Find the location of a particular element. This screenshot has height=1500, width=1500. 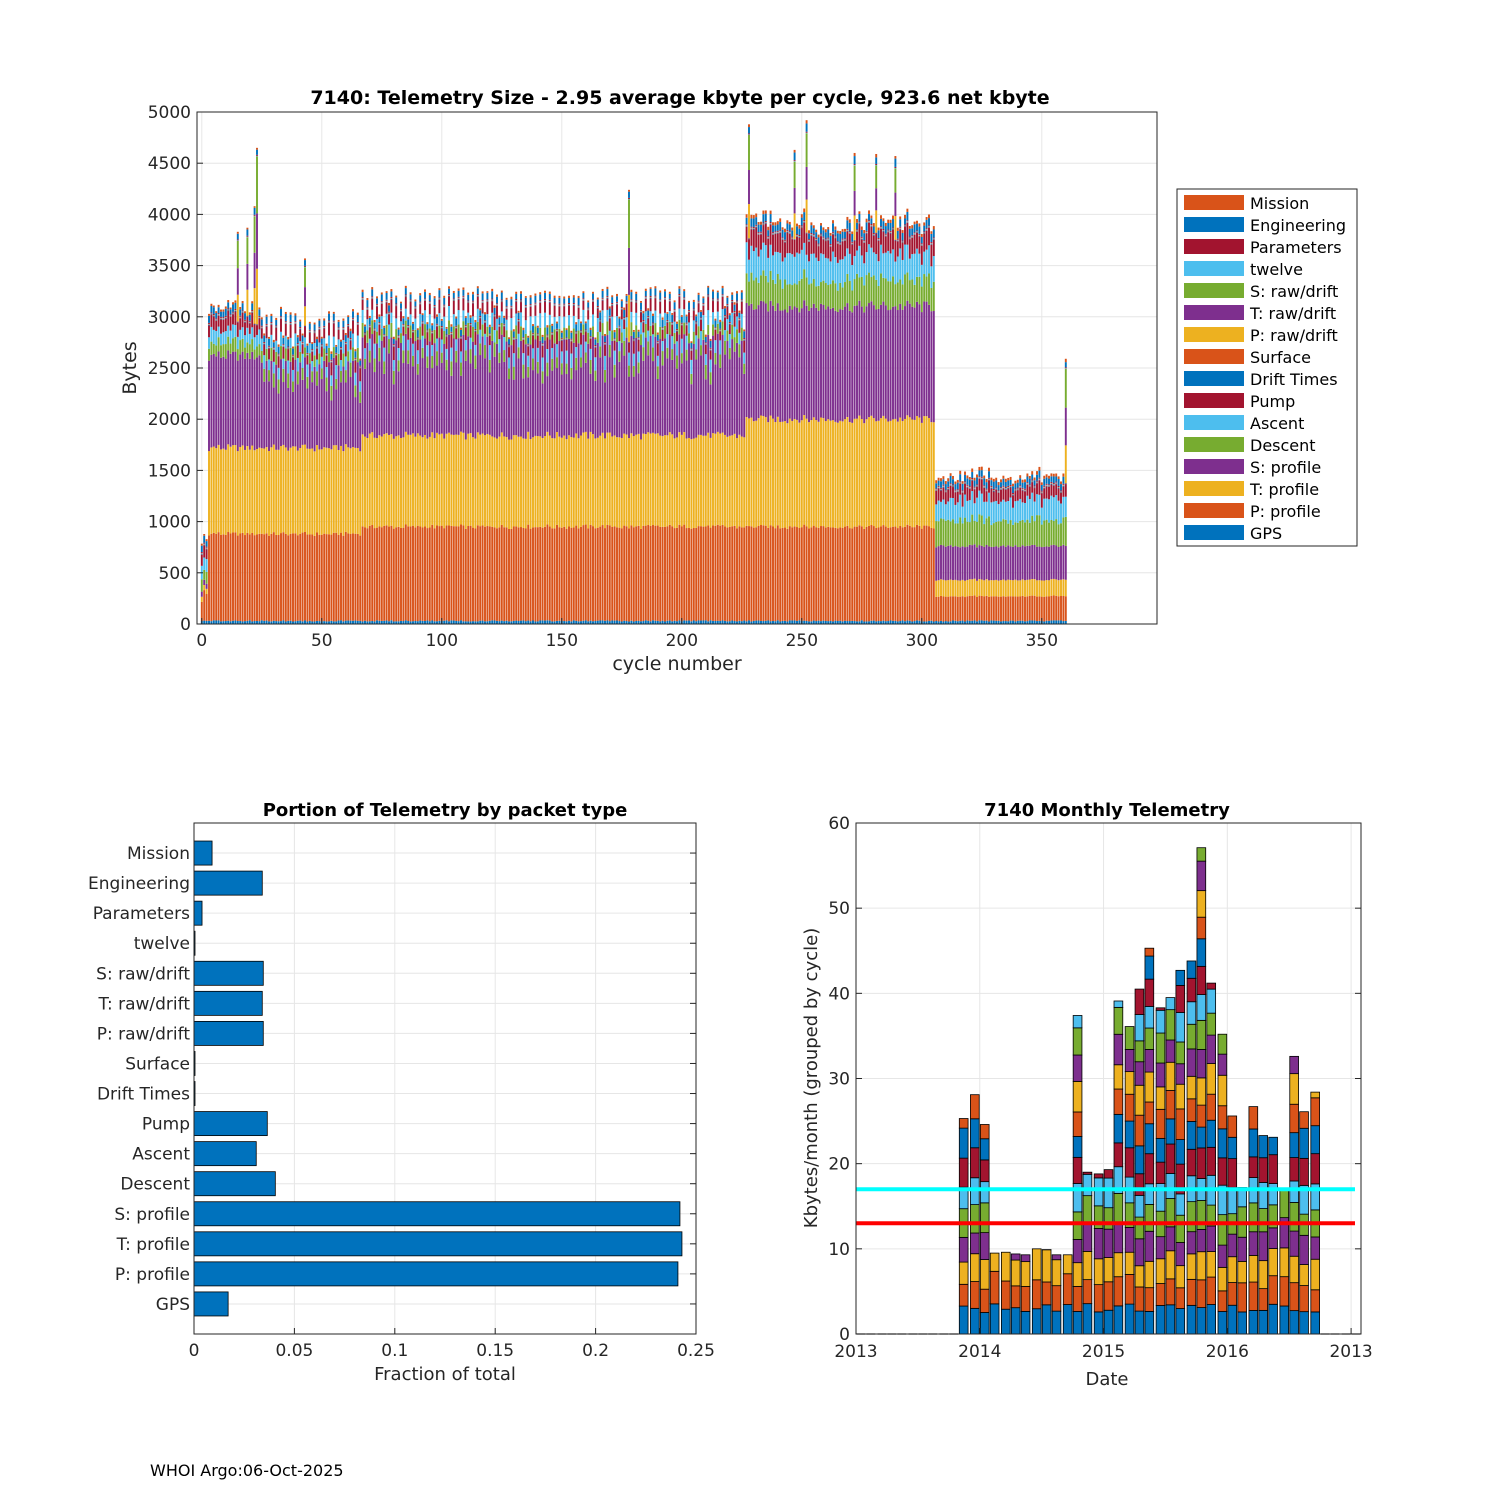

top-ytick-label: 3500 is located at coordinates (169, 267).